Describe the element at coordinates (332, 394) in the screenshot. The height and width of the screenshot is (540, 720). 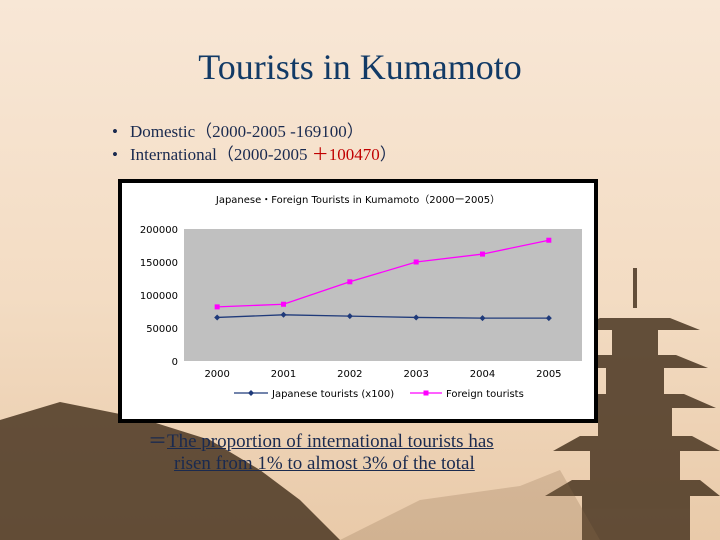
I see `legend-label-japanese: Japanese tourists (x100)` at that location.